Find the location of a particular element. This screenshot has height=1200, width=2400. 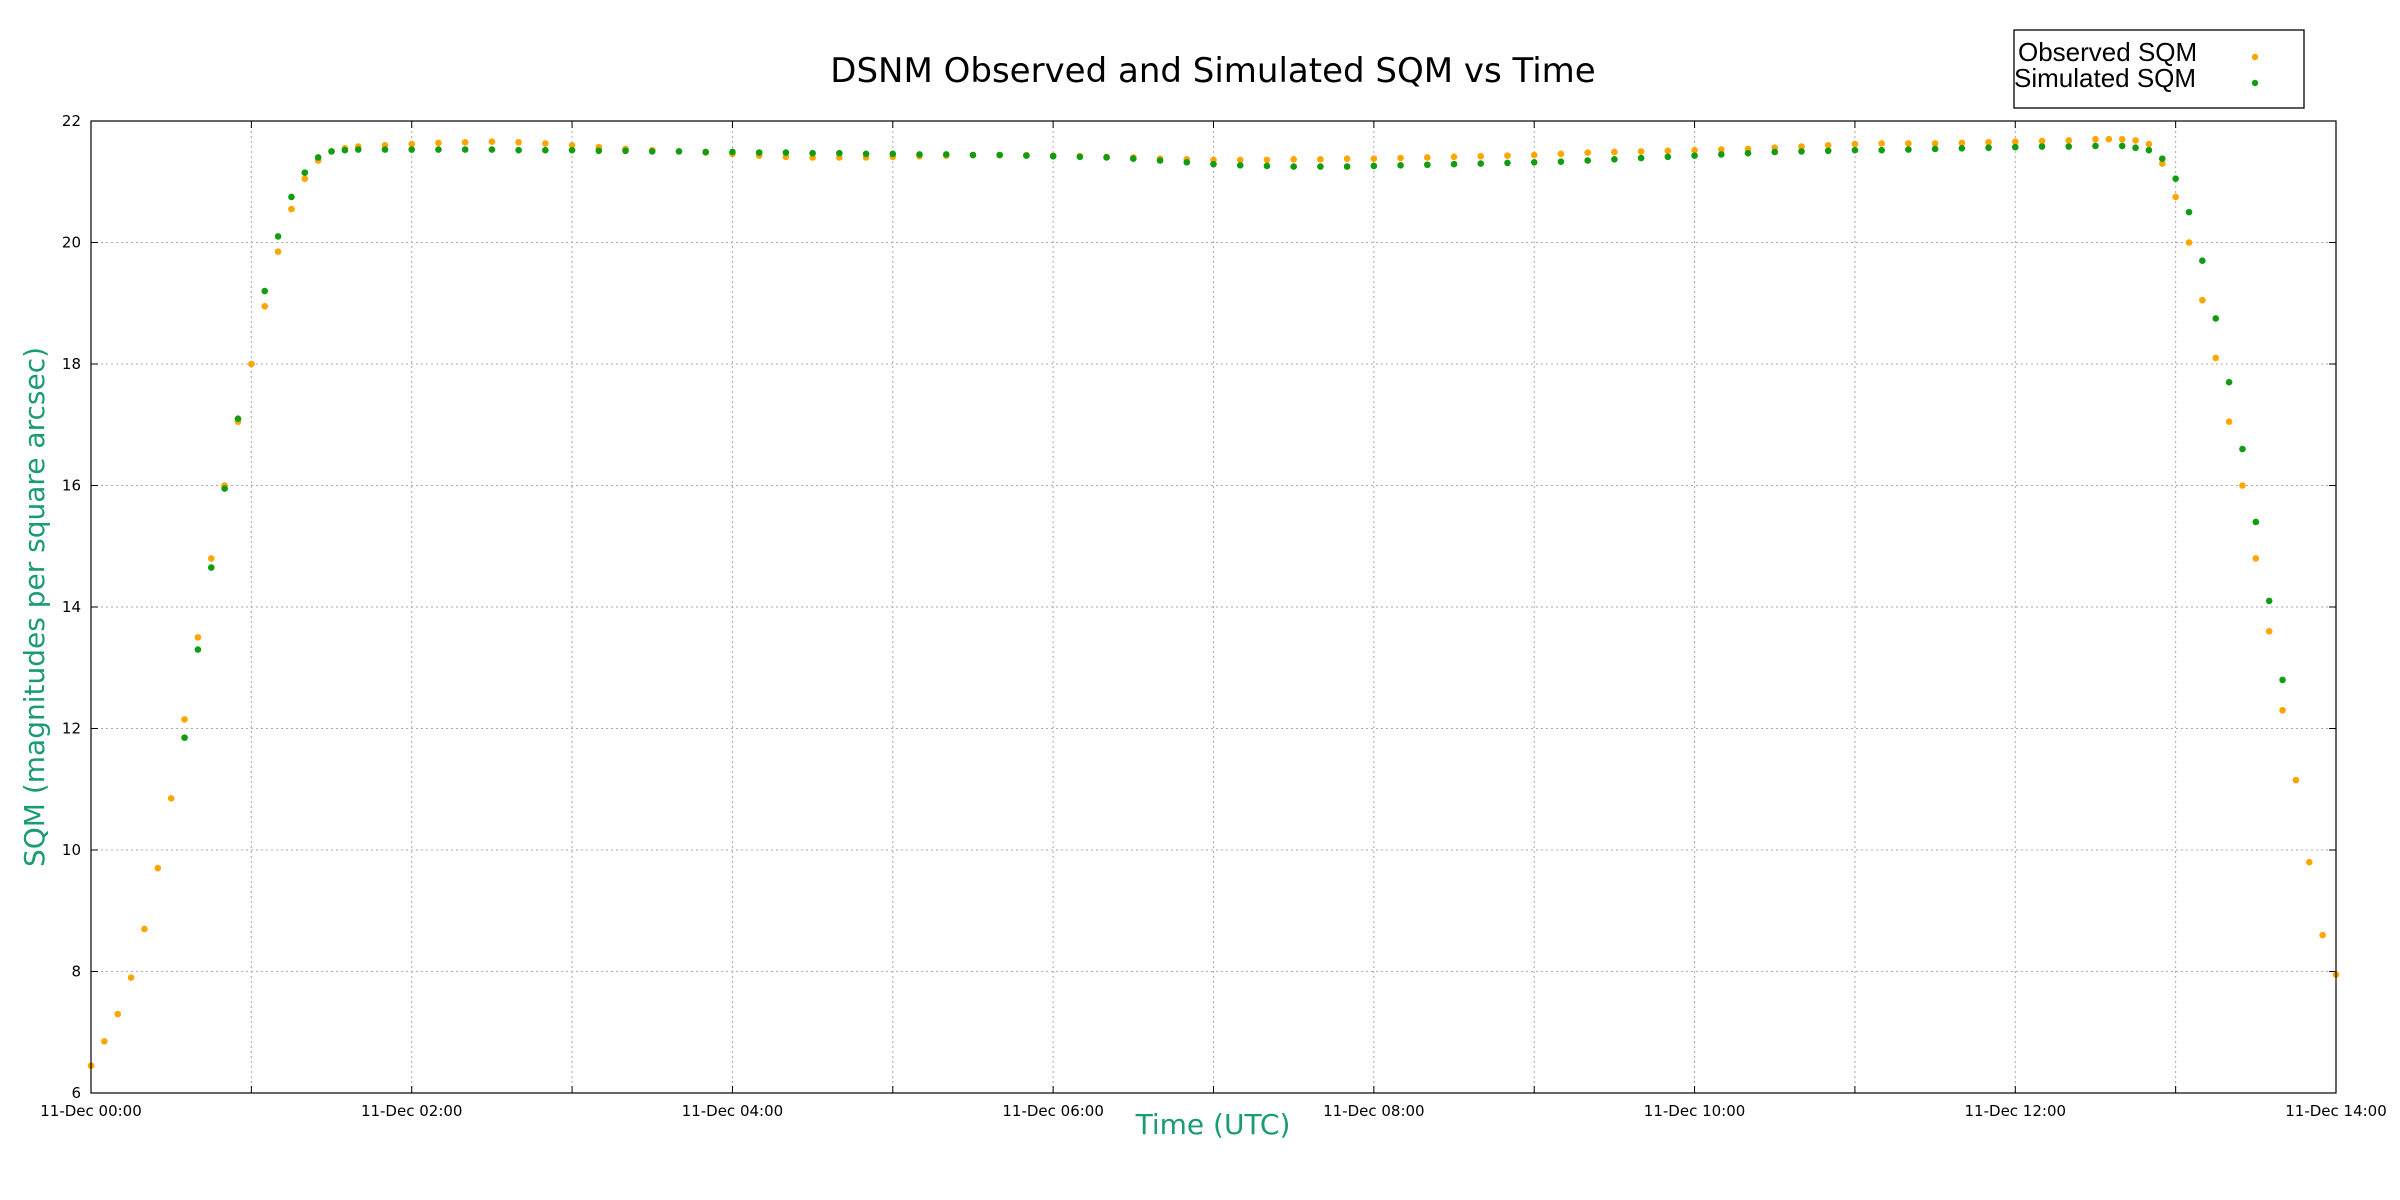

x-tick-label: 11-Dec 02:00 is located at coordinates (412, 1111).